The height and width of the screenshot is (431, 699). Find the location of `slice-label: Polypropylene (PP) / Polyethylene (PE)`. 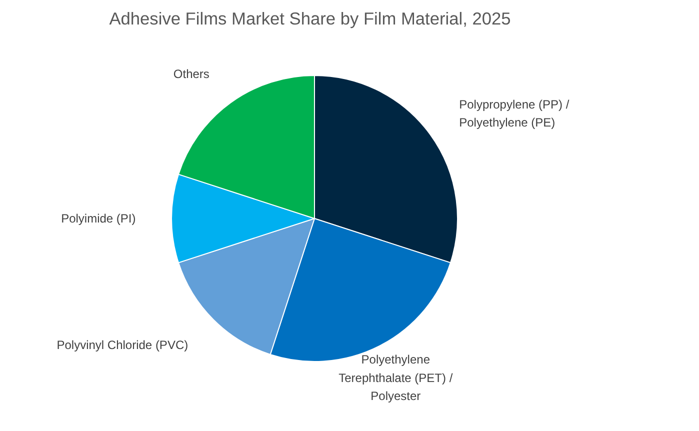

slice-label: Polypropylene (PP) / Polyethylene (PE) is located at coordinates (514, 113).